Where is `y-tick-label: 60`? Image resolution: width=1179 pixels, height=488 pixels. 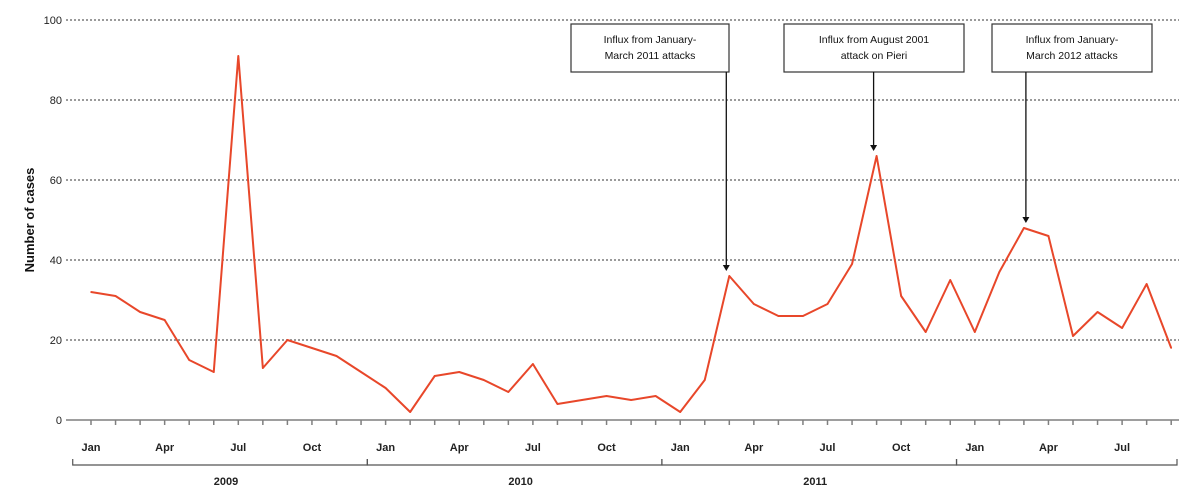 y-tick-label: 60 is located at coordinates (56, 181).